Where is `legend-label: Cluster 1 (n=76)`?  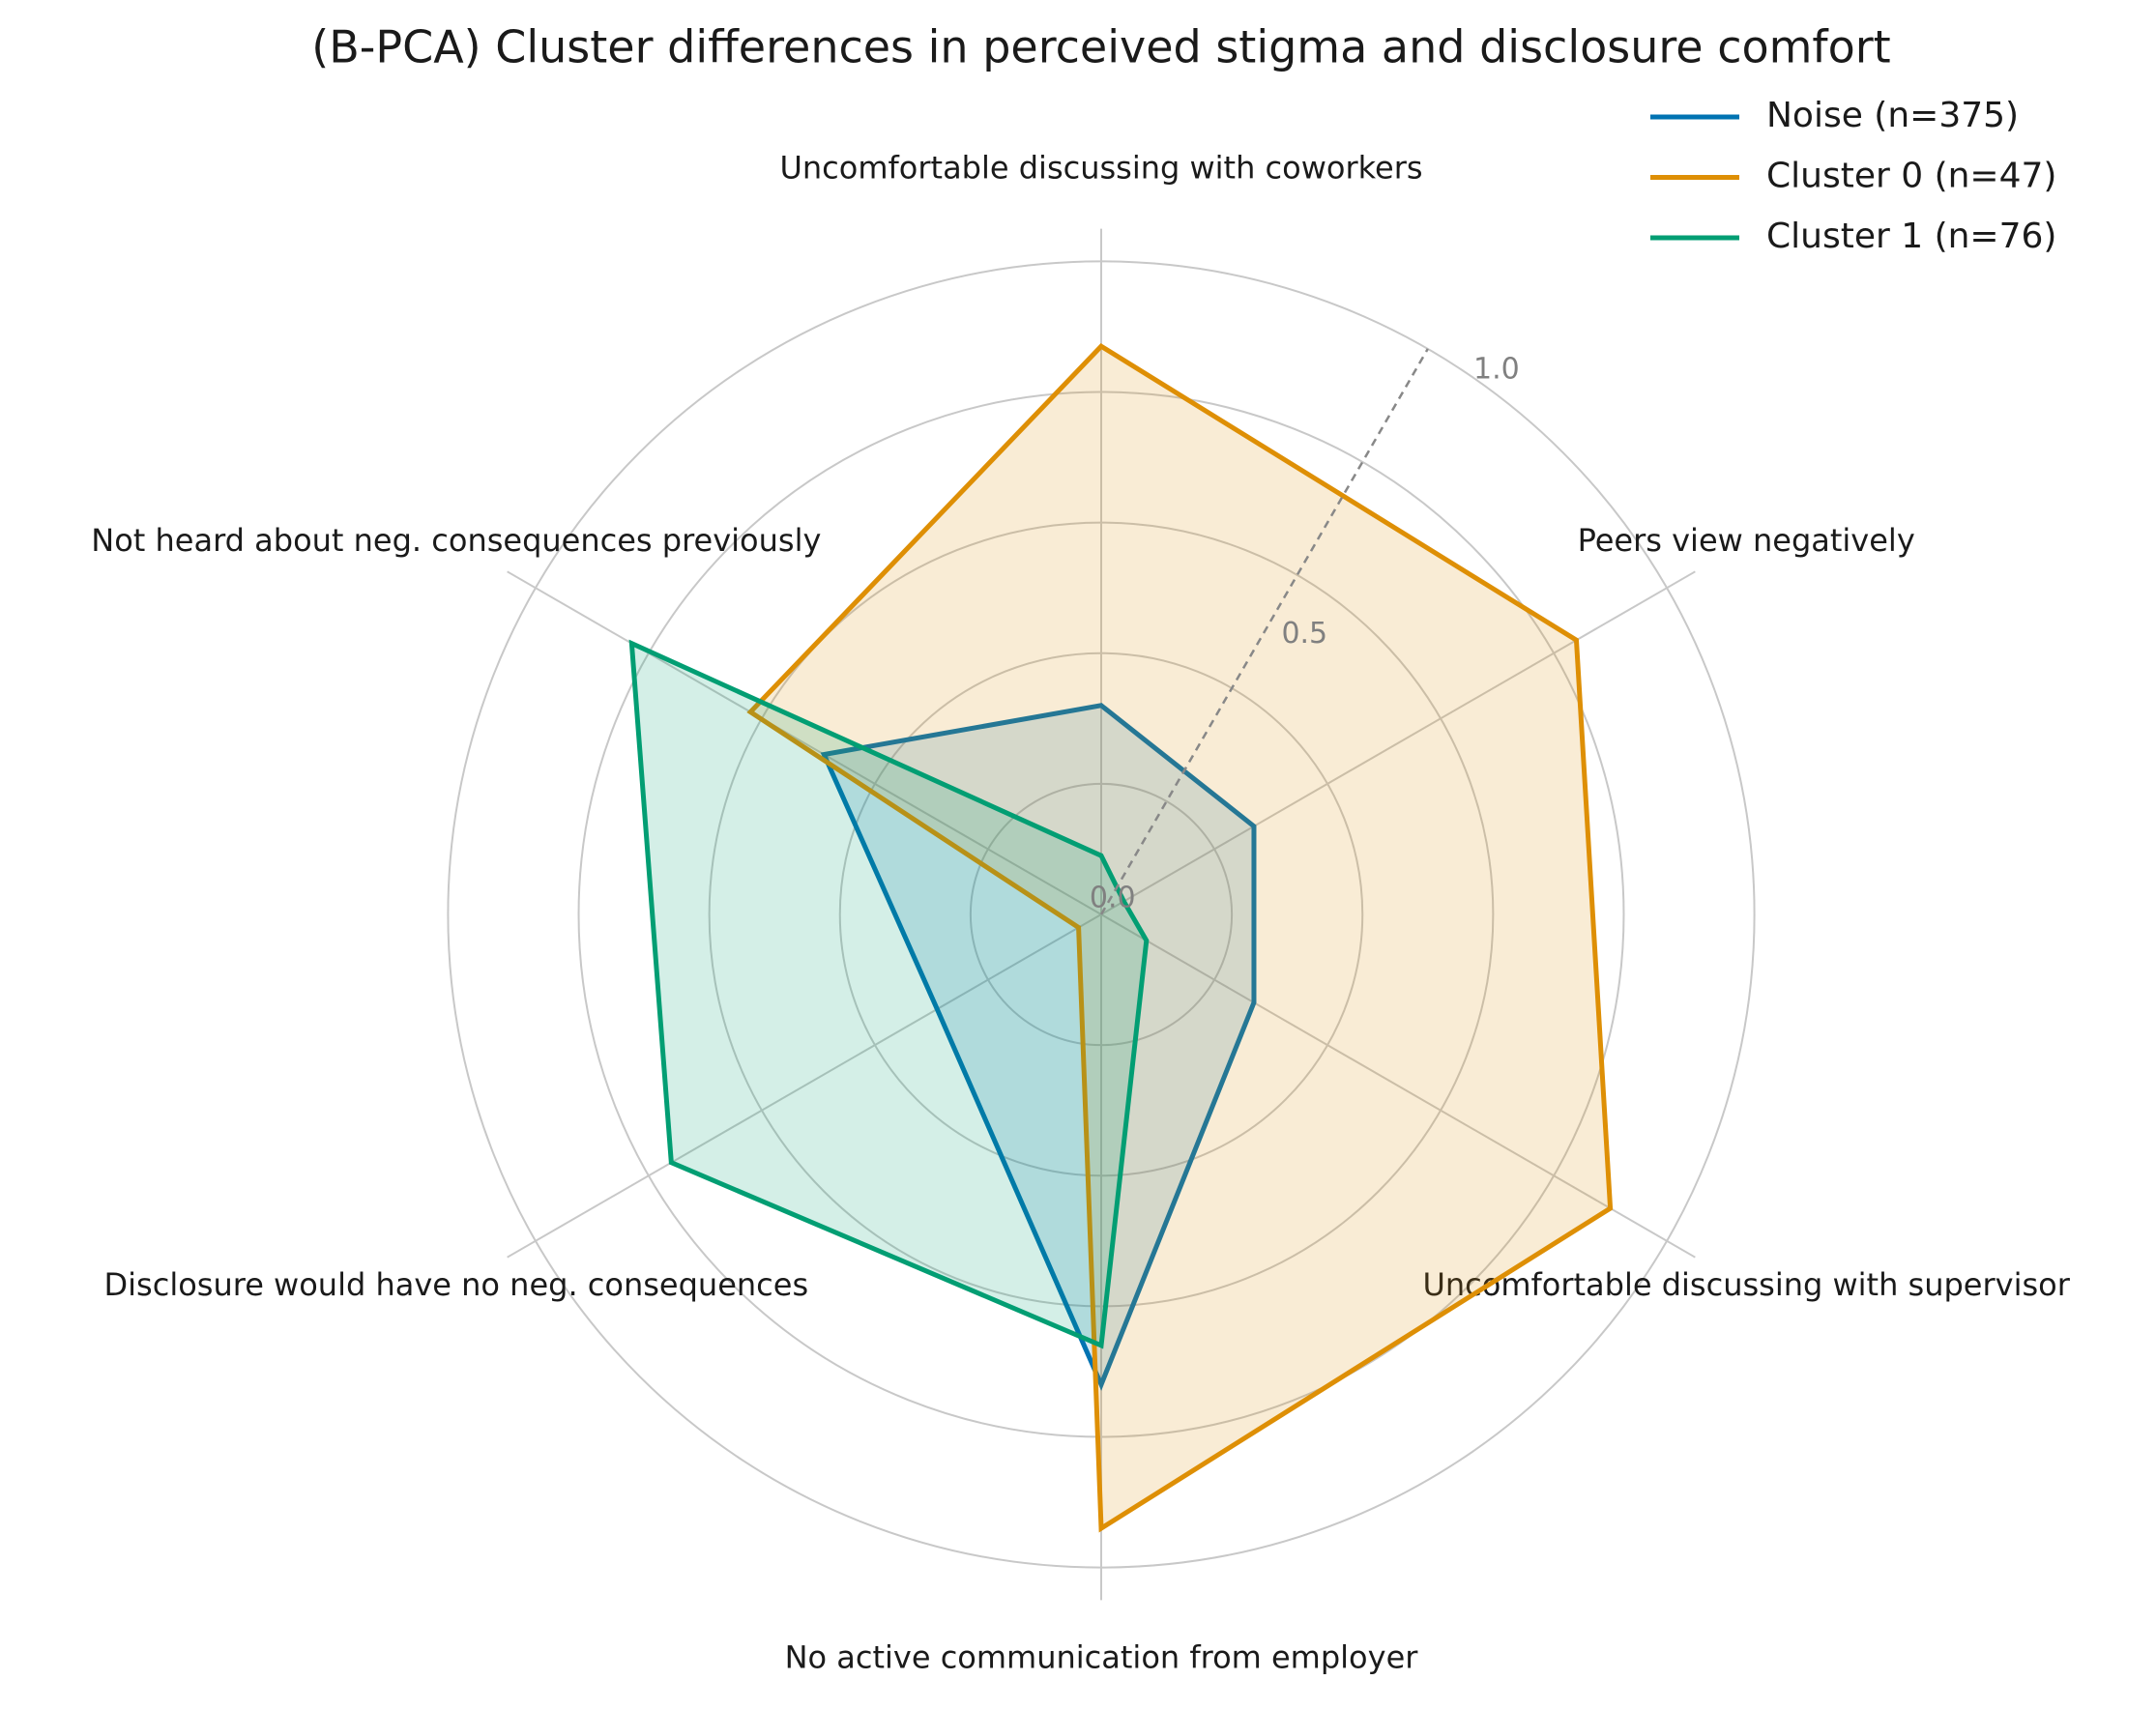 legend-label: Cluster 1 (n=76) is located at coordinates (1911, 236).